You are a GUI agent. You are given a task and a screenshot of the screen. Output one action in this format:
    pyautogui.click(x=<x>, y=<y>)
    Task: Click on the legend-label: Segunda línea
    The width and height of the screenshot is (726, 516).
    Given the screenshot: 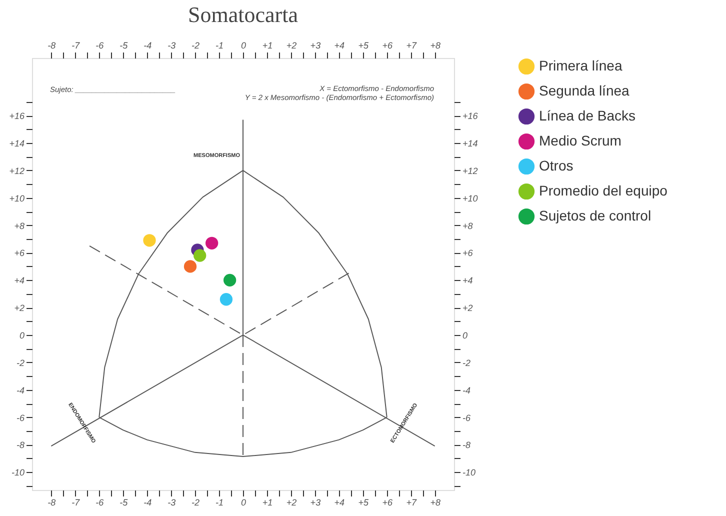 What is the action you would take?
    pyautogui.click(x=584, y=90)
    